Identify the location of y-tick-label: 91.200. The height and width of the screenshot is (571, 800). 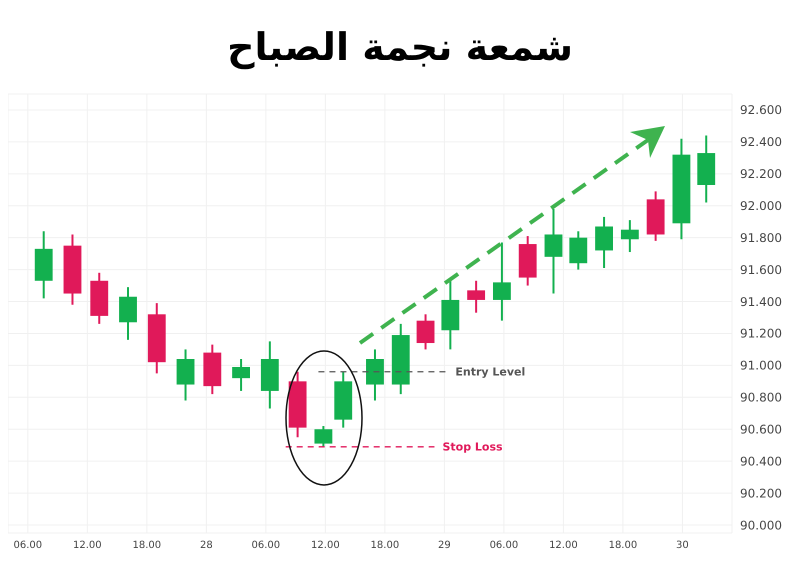
(761, 333).